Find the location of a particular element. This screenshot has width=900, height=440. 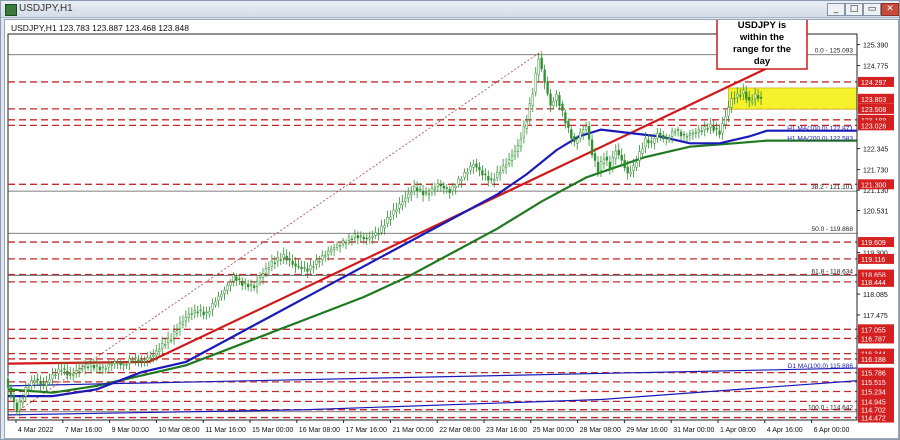

maximize-button: ▭ is located at coordinates (872, 9).